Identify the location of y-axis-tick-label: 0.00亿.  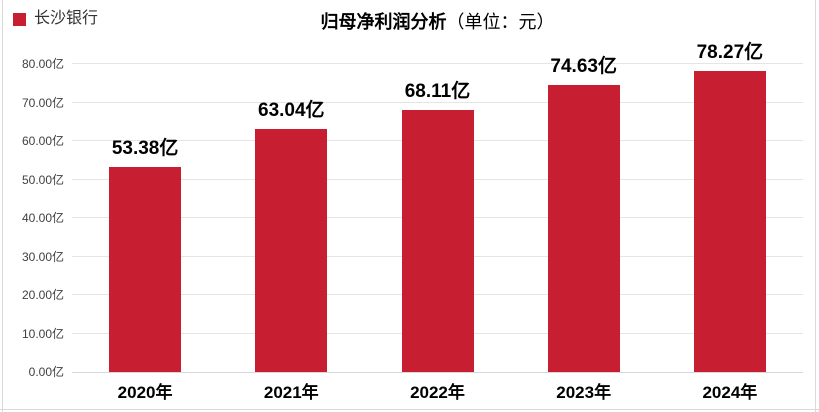
(46, 372).